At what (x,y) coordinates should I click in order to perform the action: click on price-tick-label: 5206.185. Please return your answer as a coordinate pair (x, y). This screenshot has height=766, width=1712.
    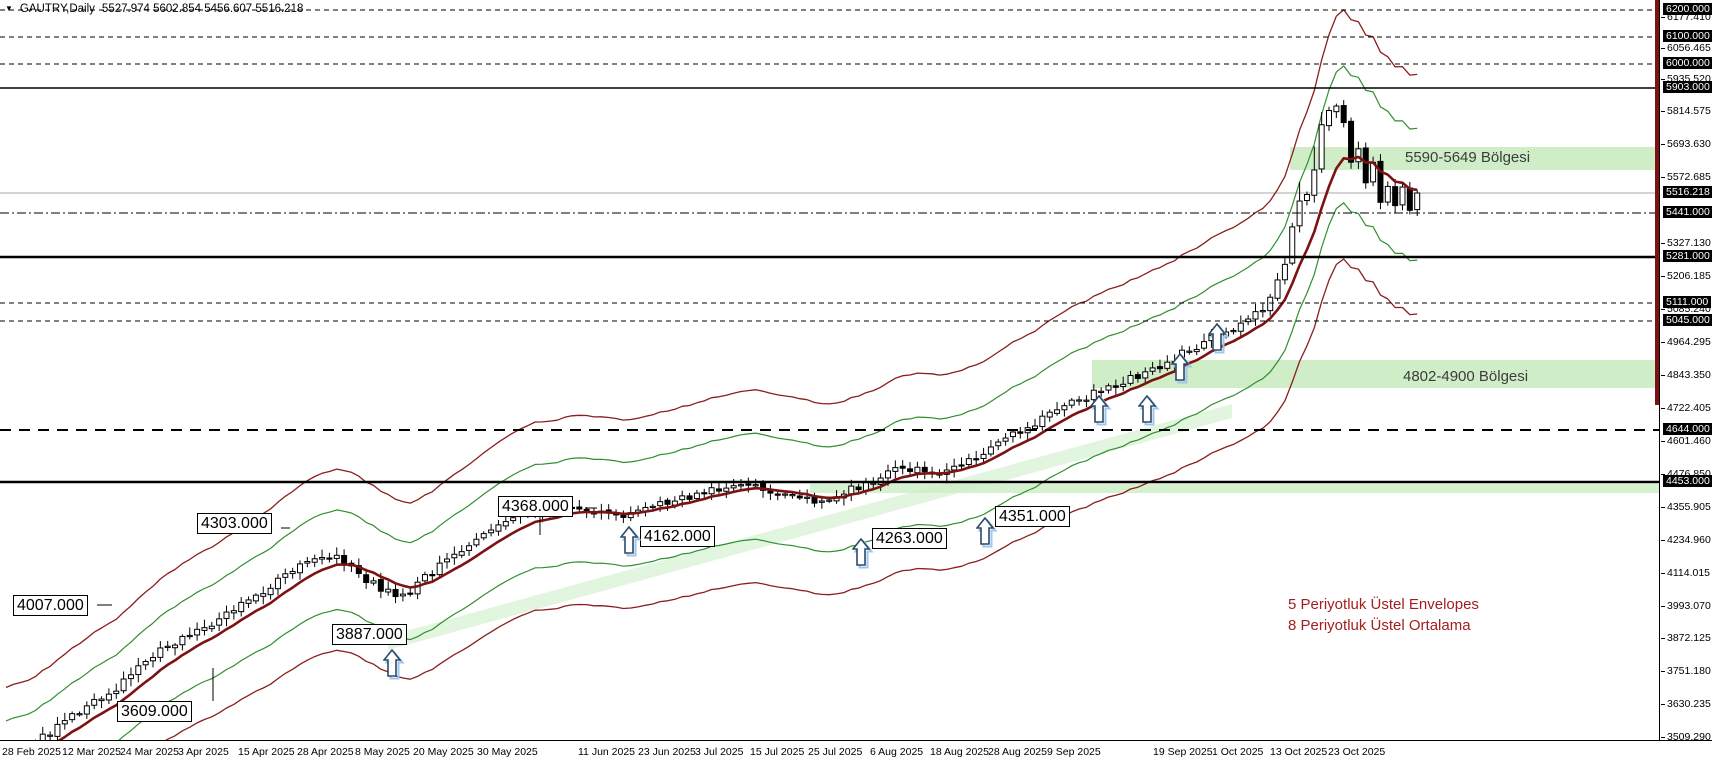
    Looking at the image, I should click on (1686, 276).